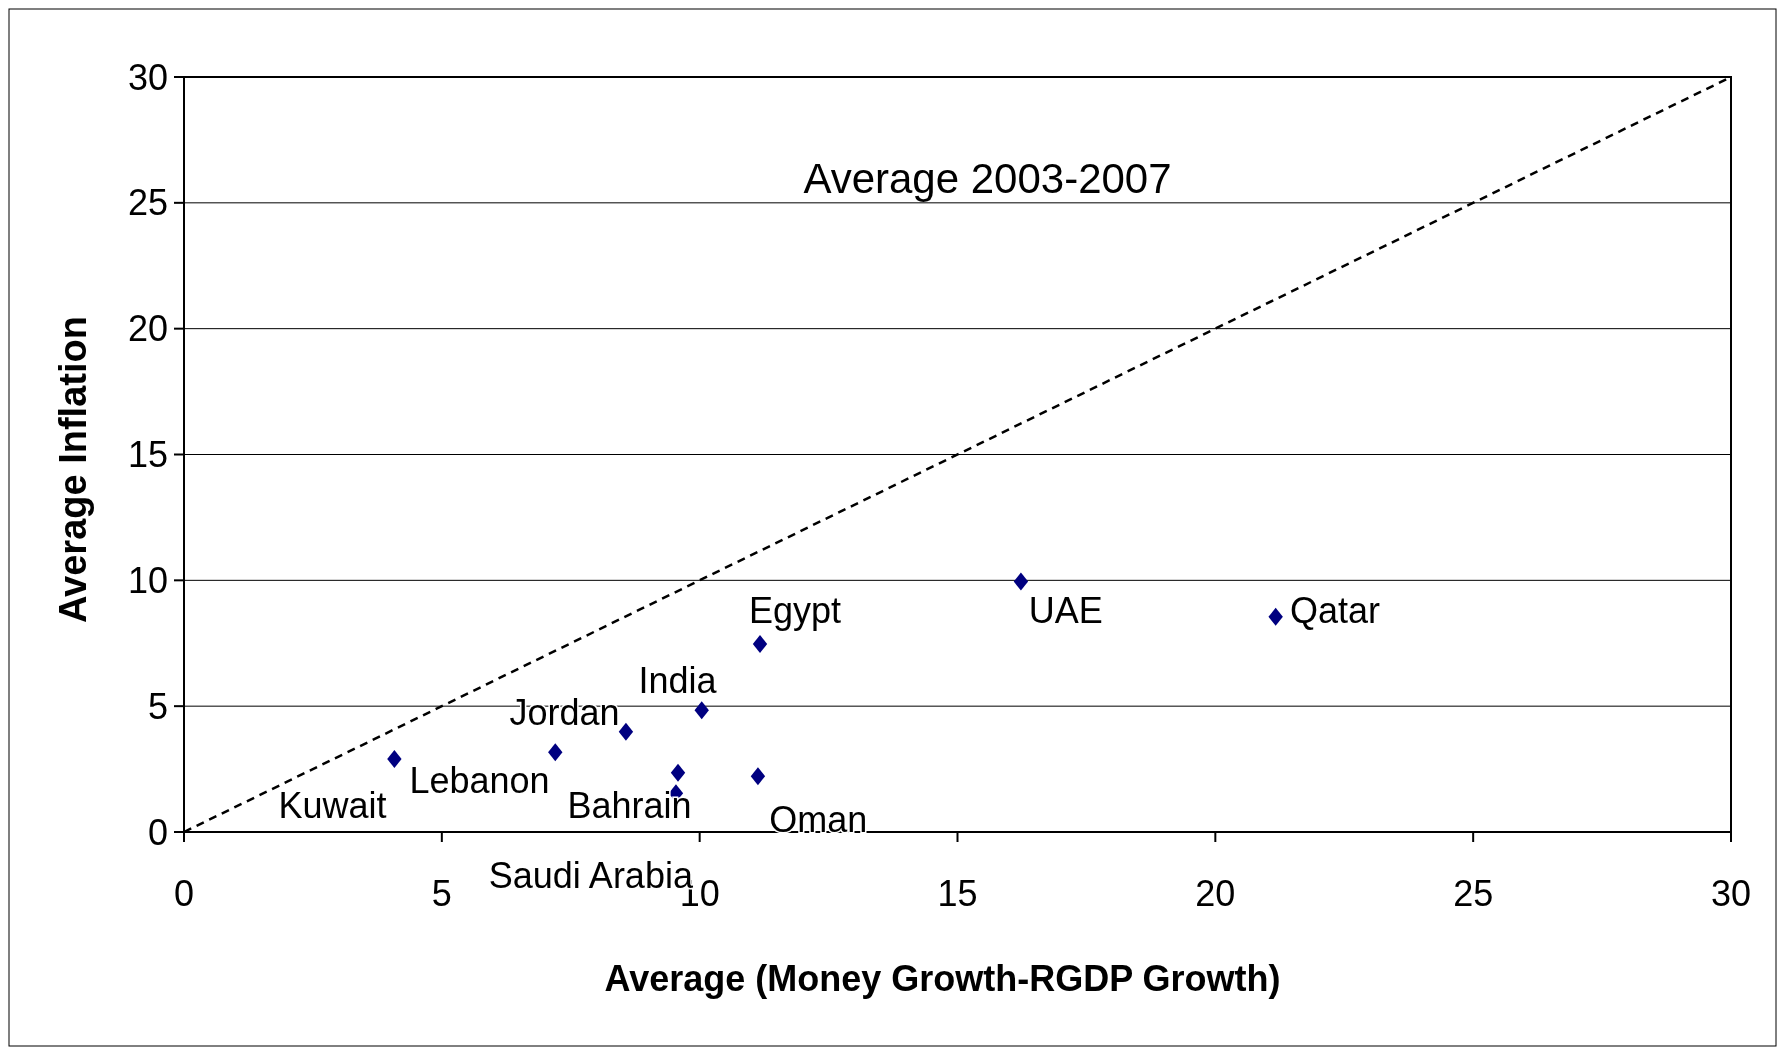 This screenshot has height=1055, width=1785. Describe the element at coordinates (1731, 893) in the screenshot. I see `x-tick-label: 30` at that location.